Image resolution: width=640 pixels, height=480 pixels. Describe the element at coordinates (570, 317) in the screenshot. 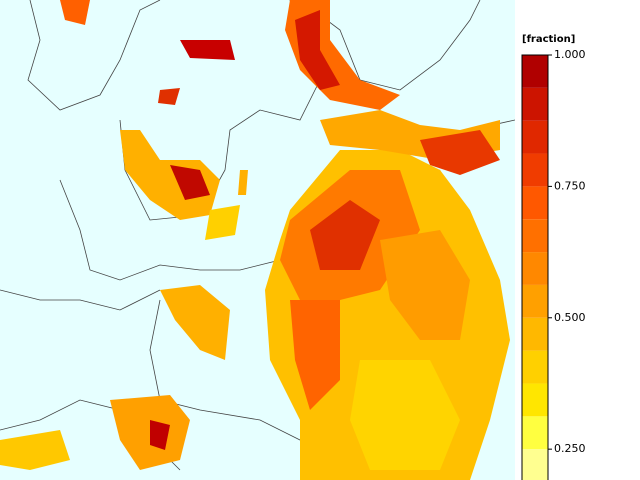

I see `colorbar-tick-label: 0.500` at that location.